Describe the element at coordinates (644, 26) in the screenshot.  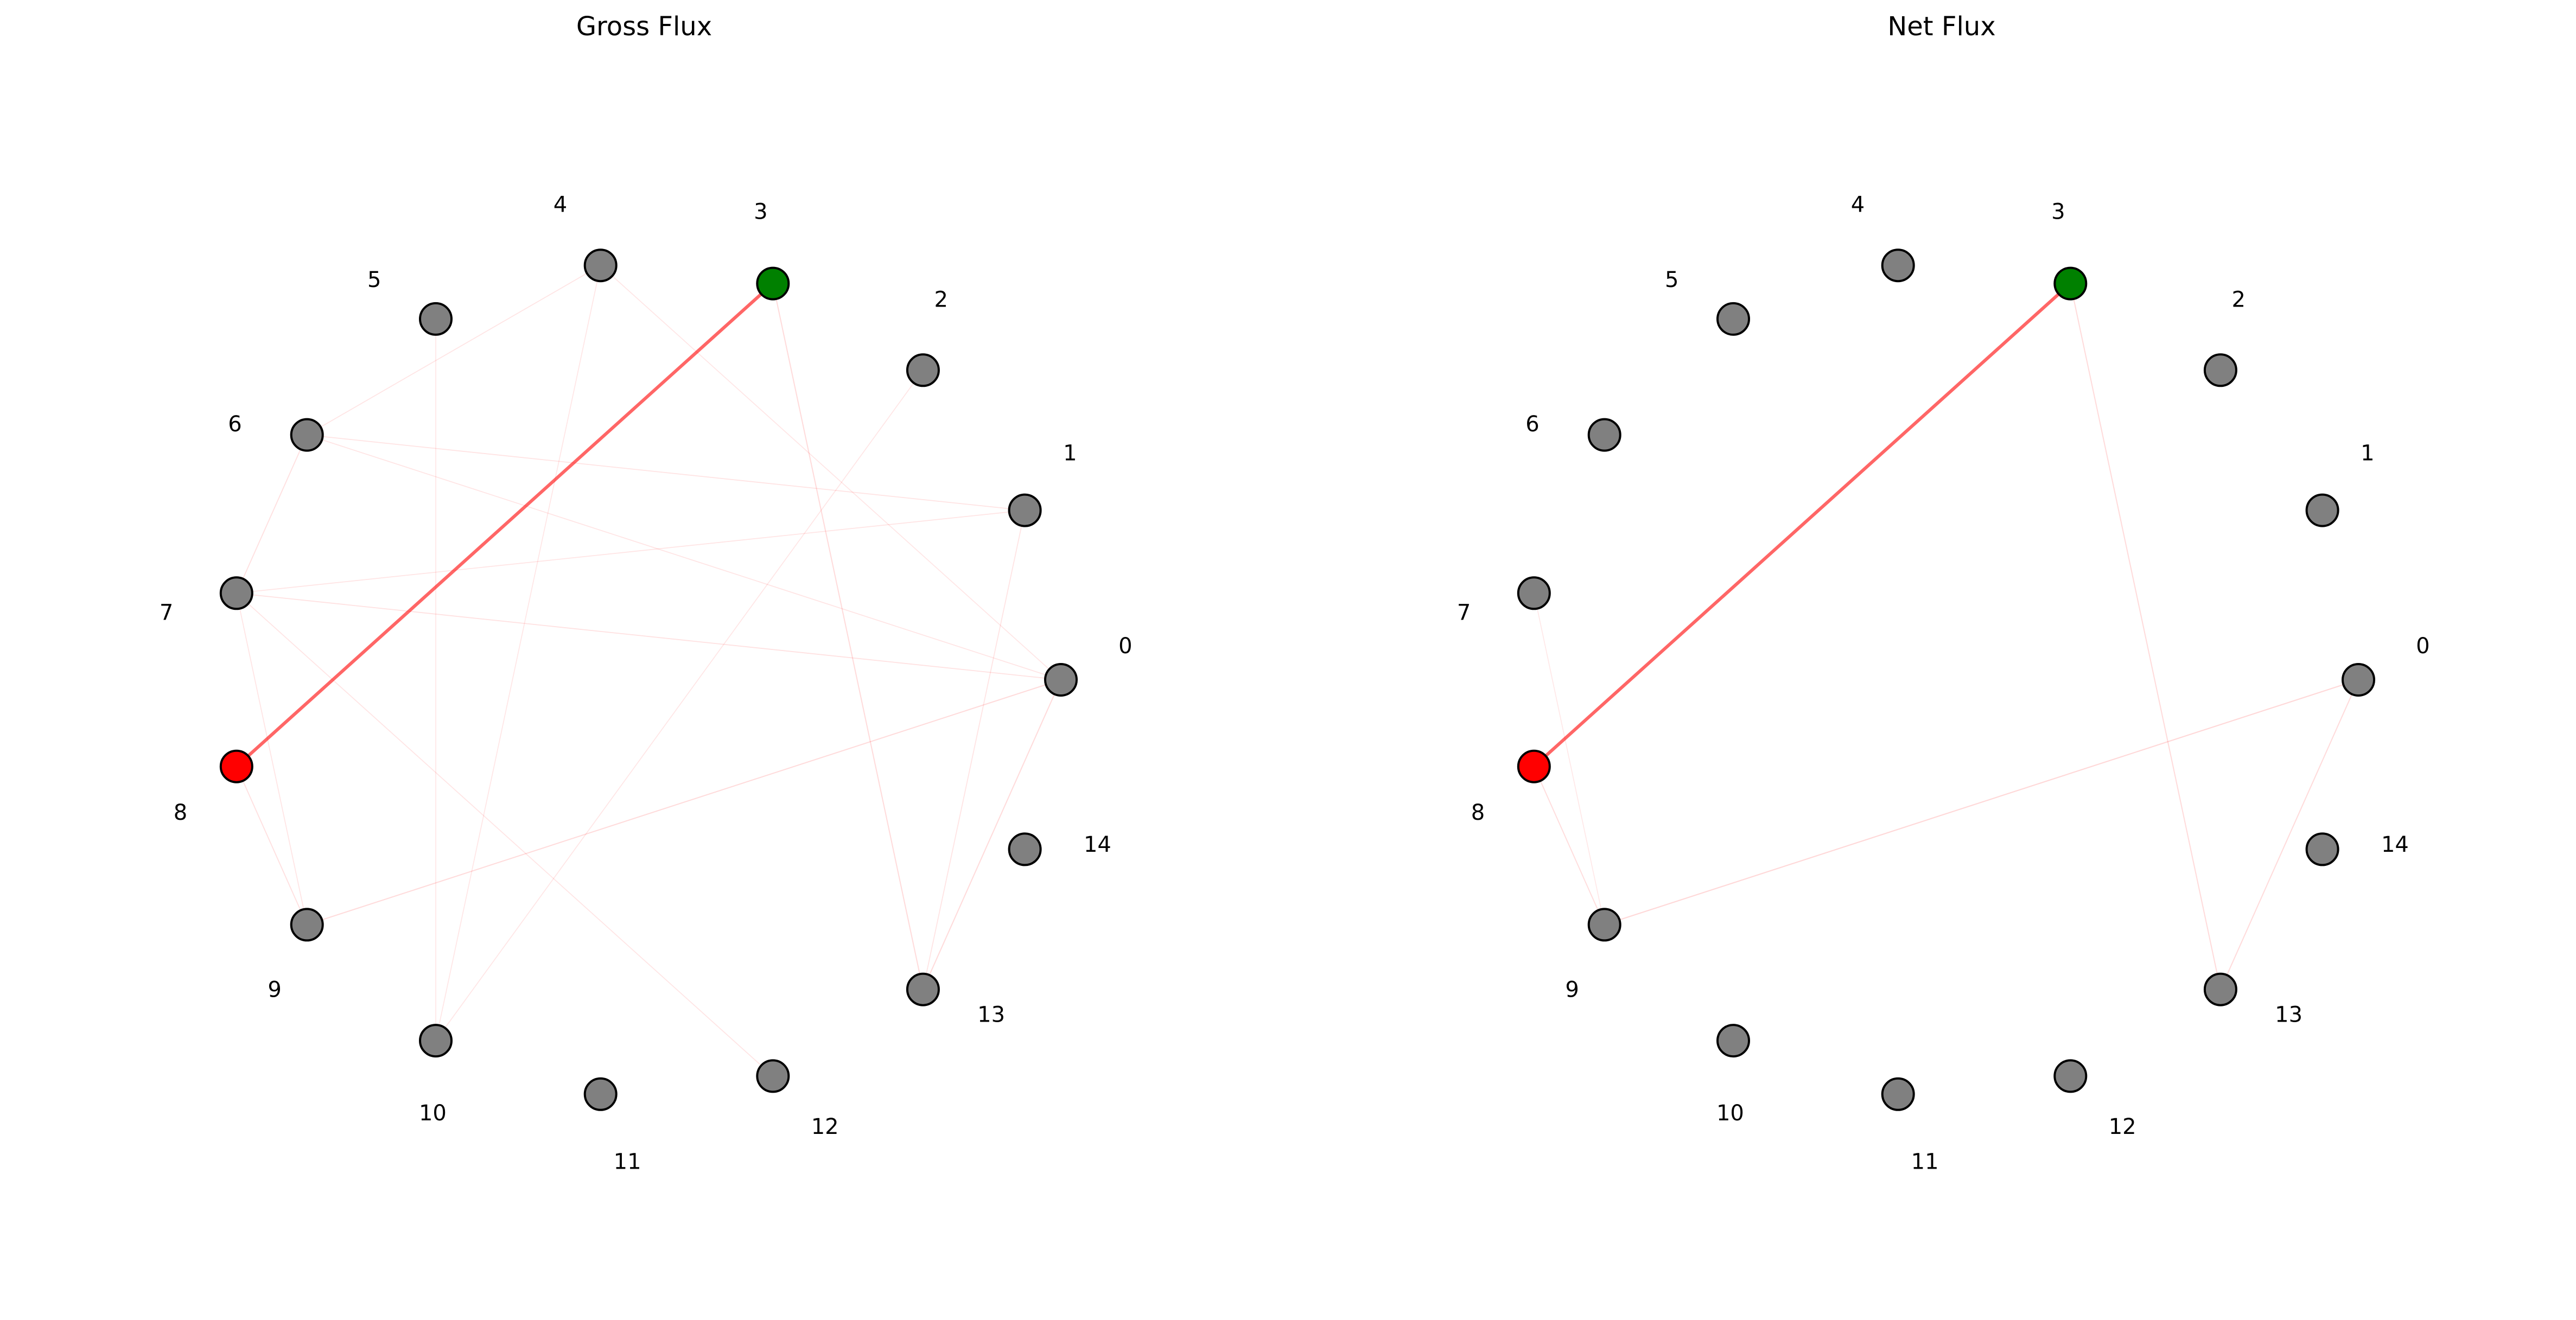
I see `gross-flux-title: Gross Flux` at that location.